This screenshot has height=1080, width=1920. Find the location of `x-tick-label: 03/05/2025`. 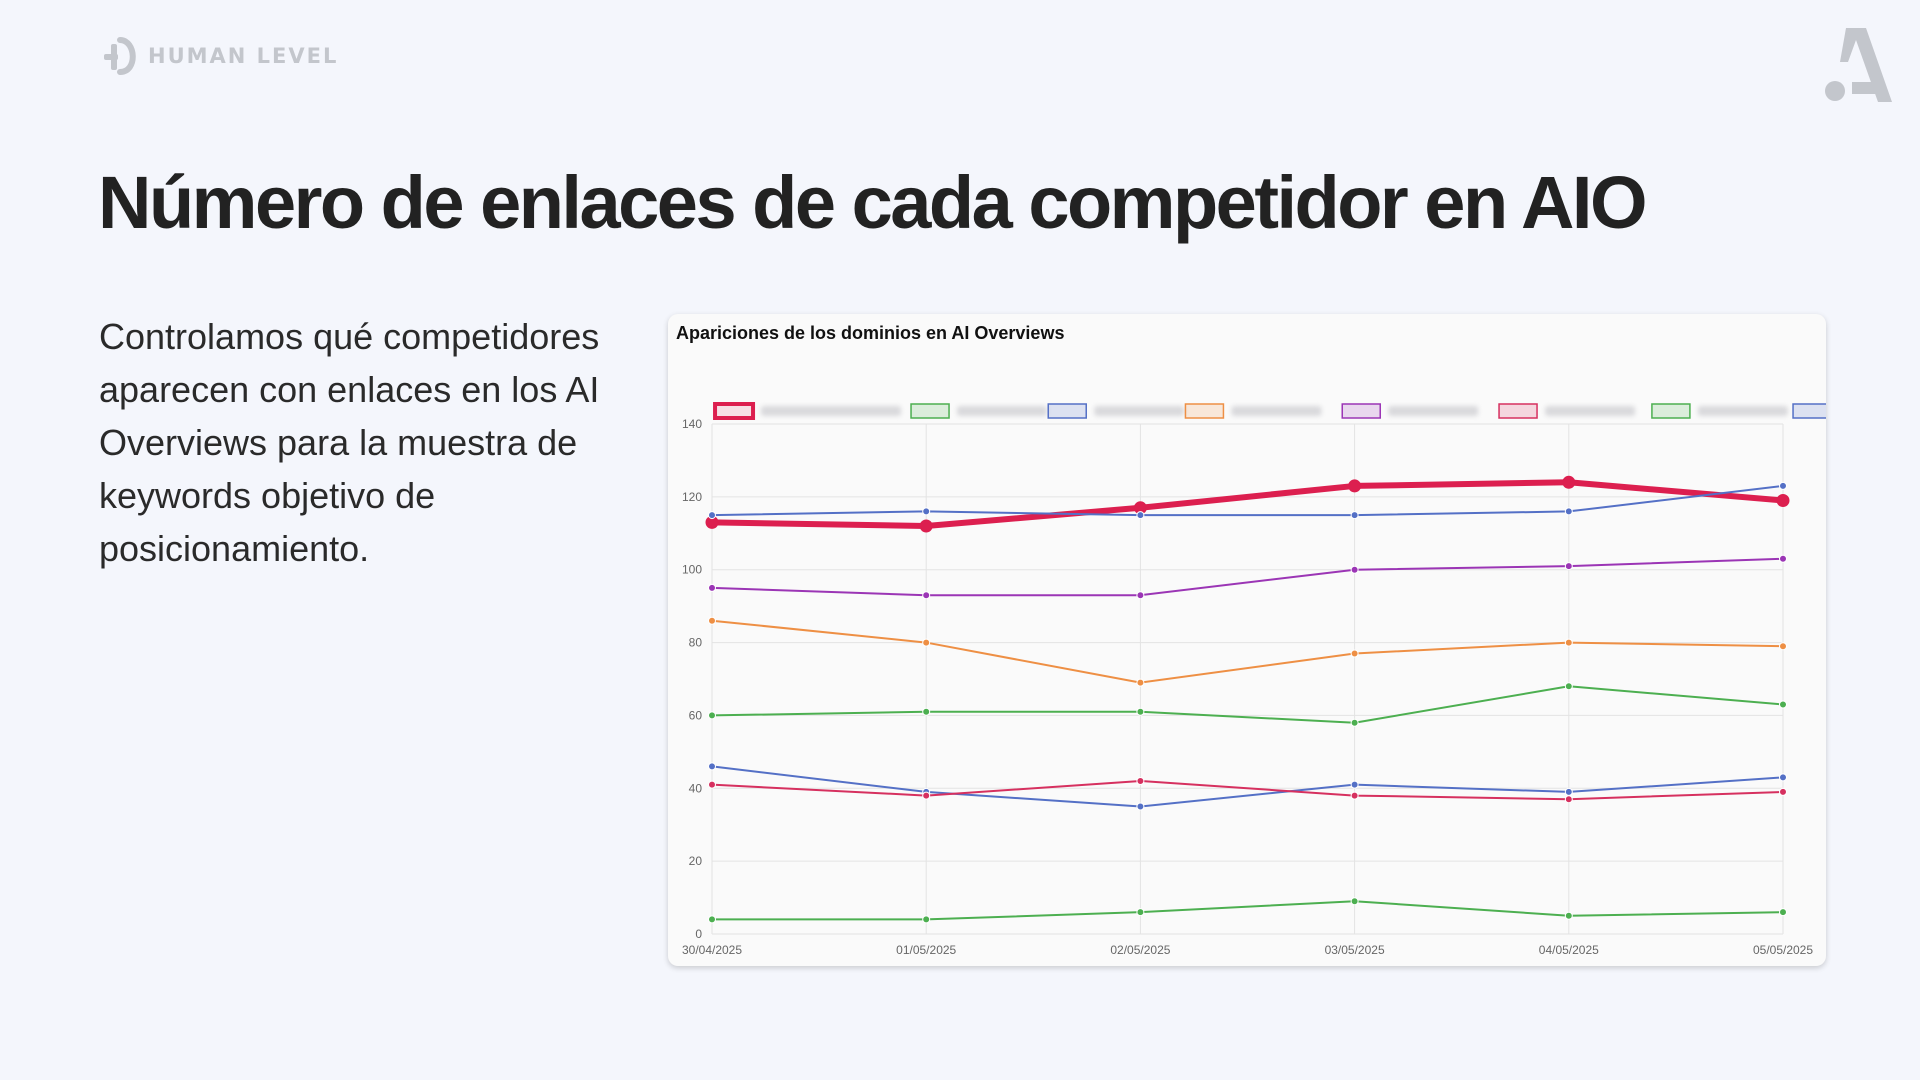

x-tick-label: 03/05/2025 is located at coordinates (1355, 950).